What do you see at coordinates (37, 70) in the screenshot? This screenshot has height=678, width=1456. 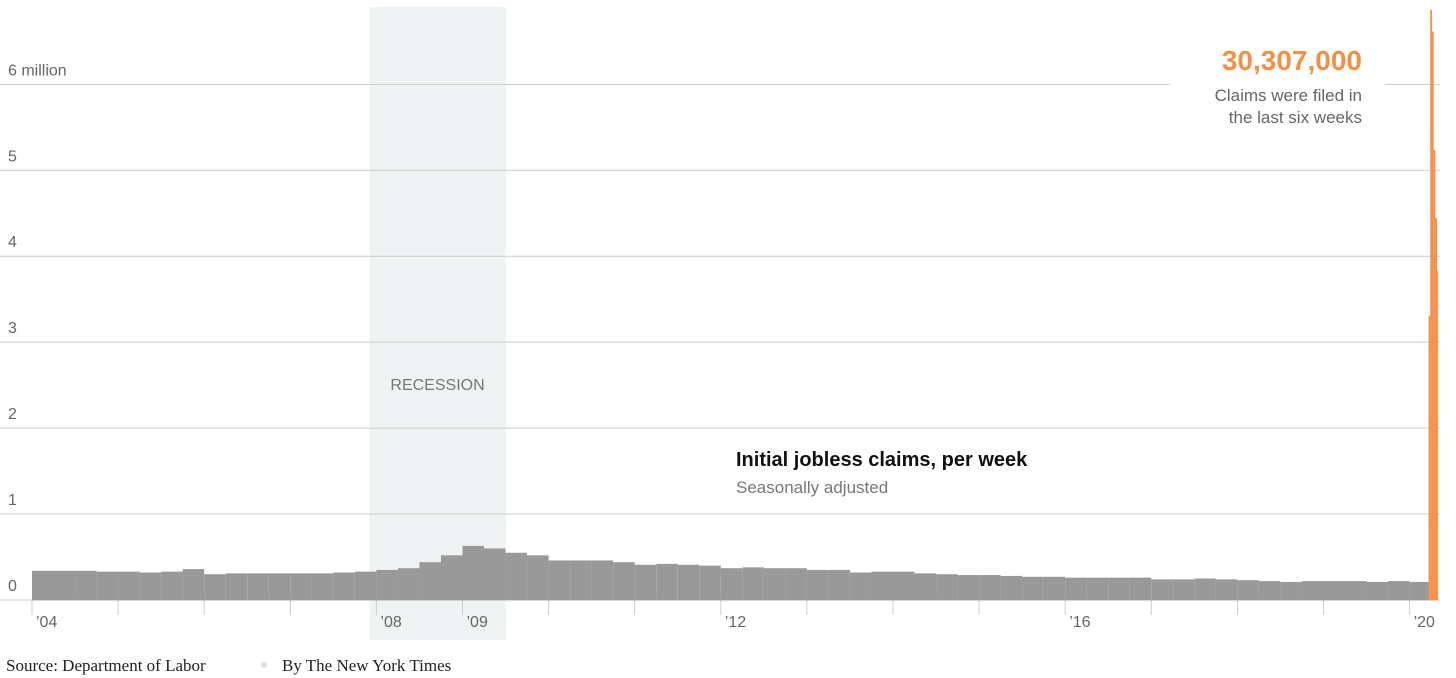 I see `y-tick-label: 6 million` at bounding box center [37, 70].